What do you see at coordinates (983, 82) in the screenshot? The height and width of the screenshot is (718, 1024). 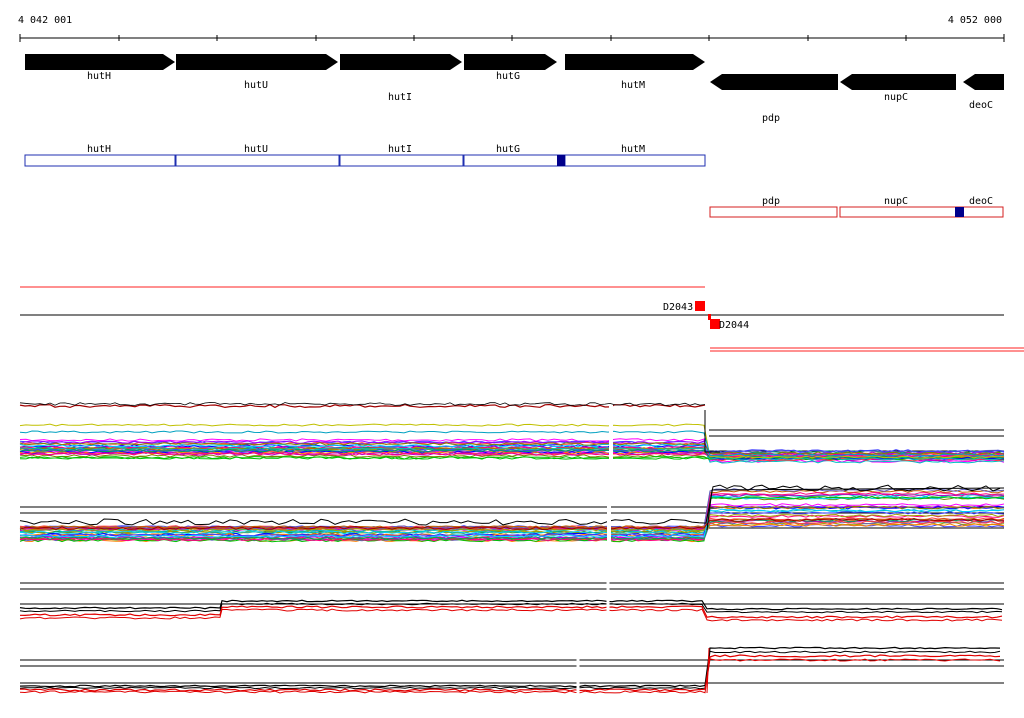 I see `gene-arrow-deoC` at bounding box center [983, 82].